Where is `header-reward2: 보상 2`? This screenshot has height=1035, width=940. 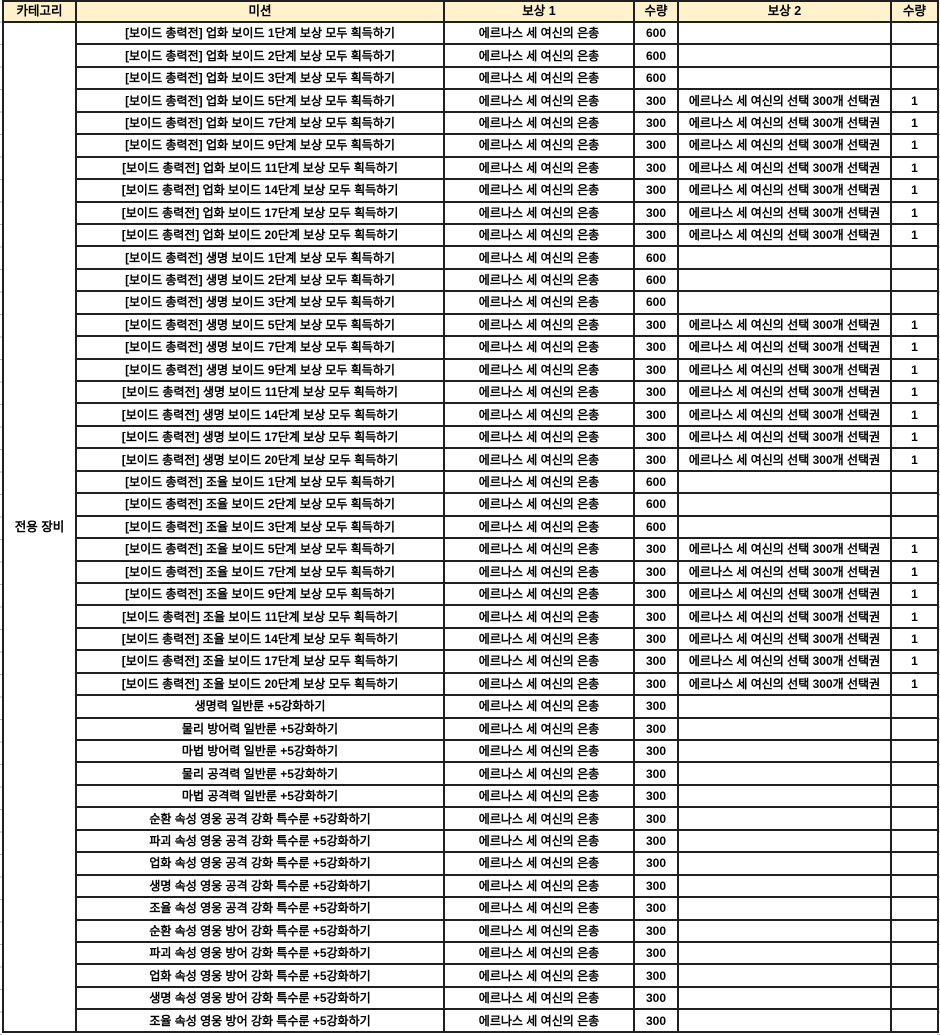
header-reward2: 보상 2 is located at coordinates (784, 11).